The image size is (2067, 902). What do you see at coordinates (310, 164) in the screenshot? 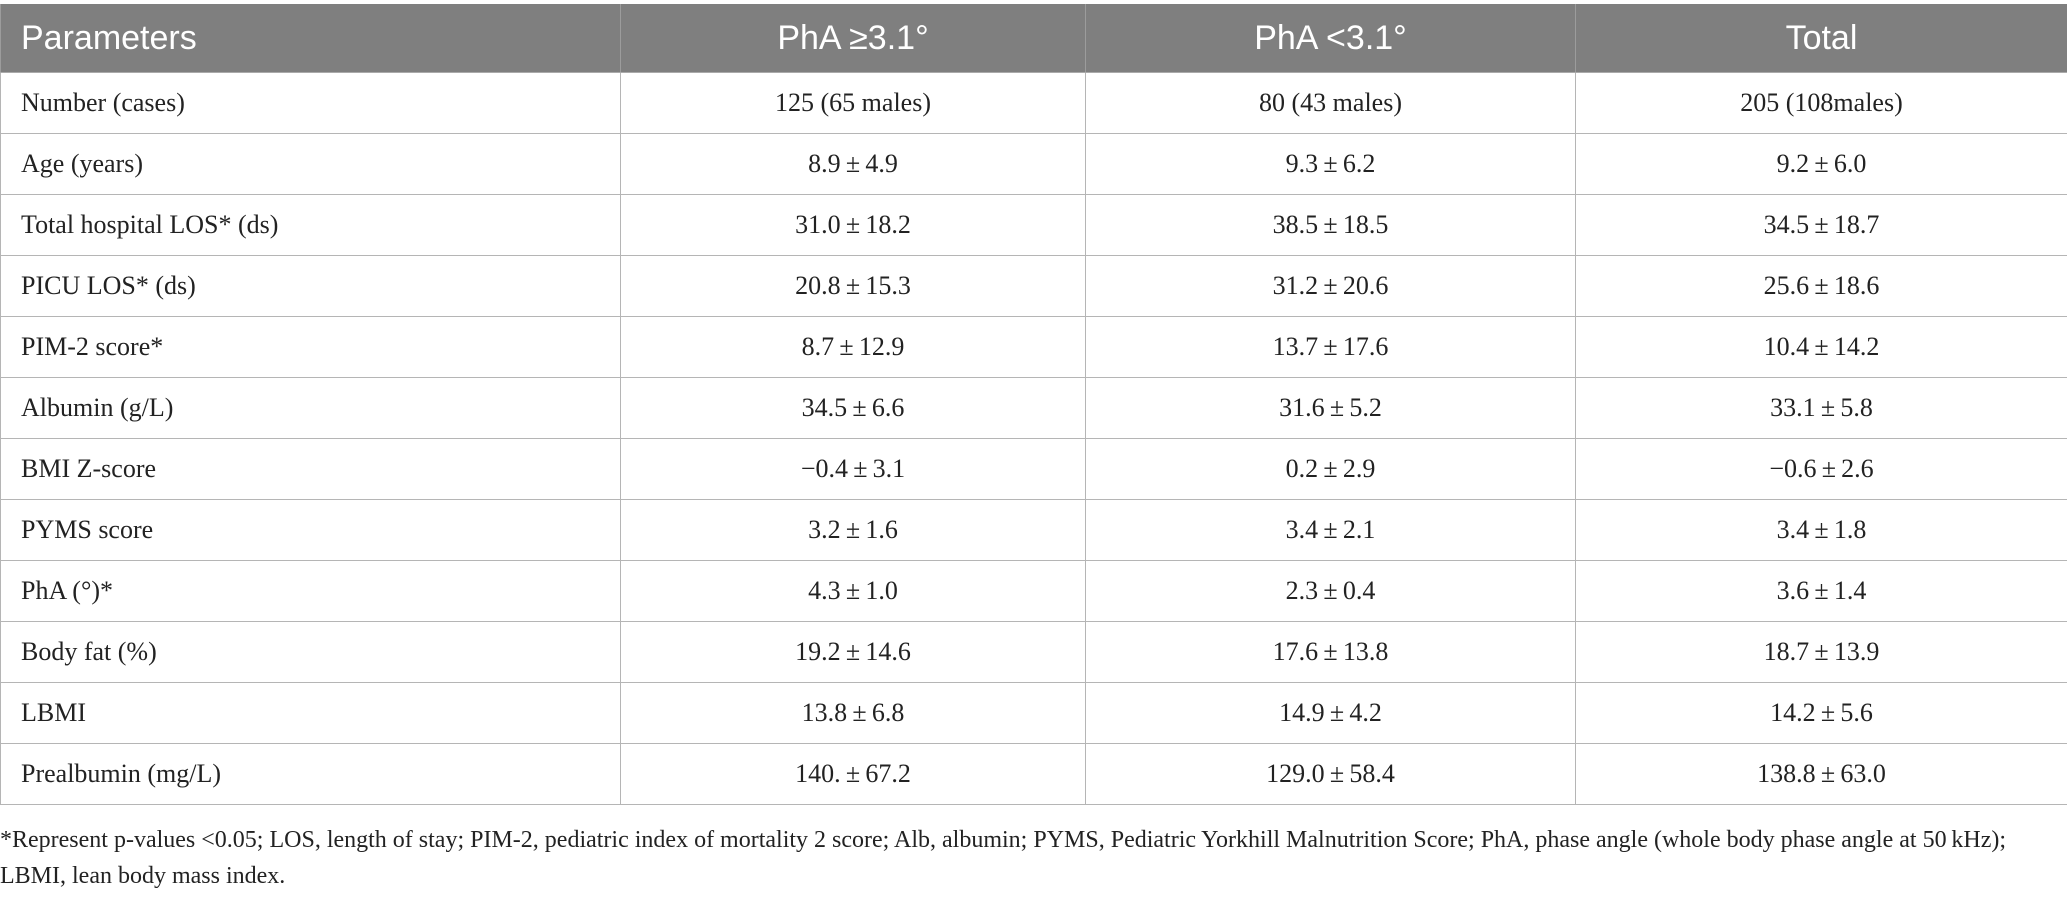
I see `row-label: Age (years)` at bounding box center [310, 164].